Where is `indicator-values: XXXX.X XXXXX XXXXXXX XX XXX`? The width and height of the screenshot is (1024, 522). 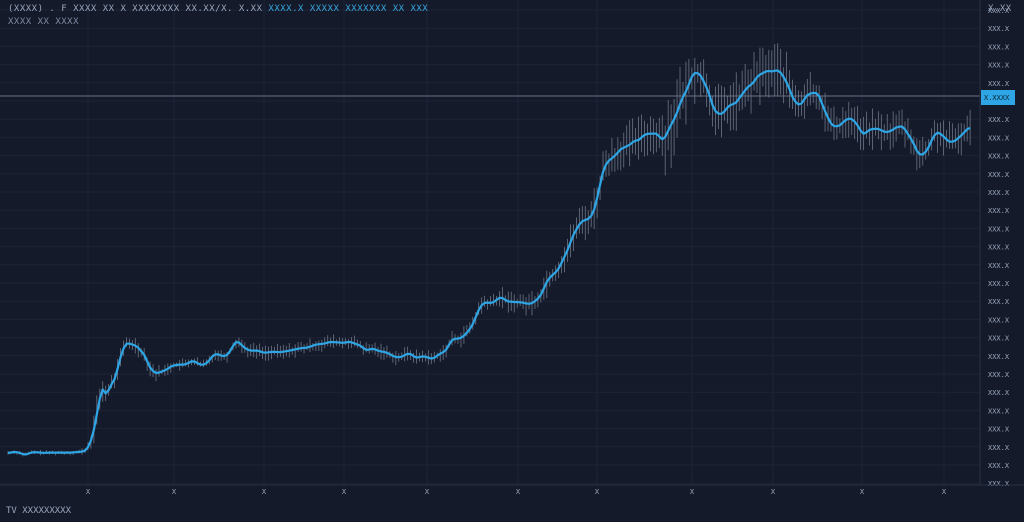 indicator-values: XXXX.X XXXXX XXXXXXX XX XXX is located at coordinates (345, 9).